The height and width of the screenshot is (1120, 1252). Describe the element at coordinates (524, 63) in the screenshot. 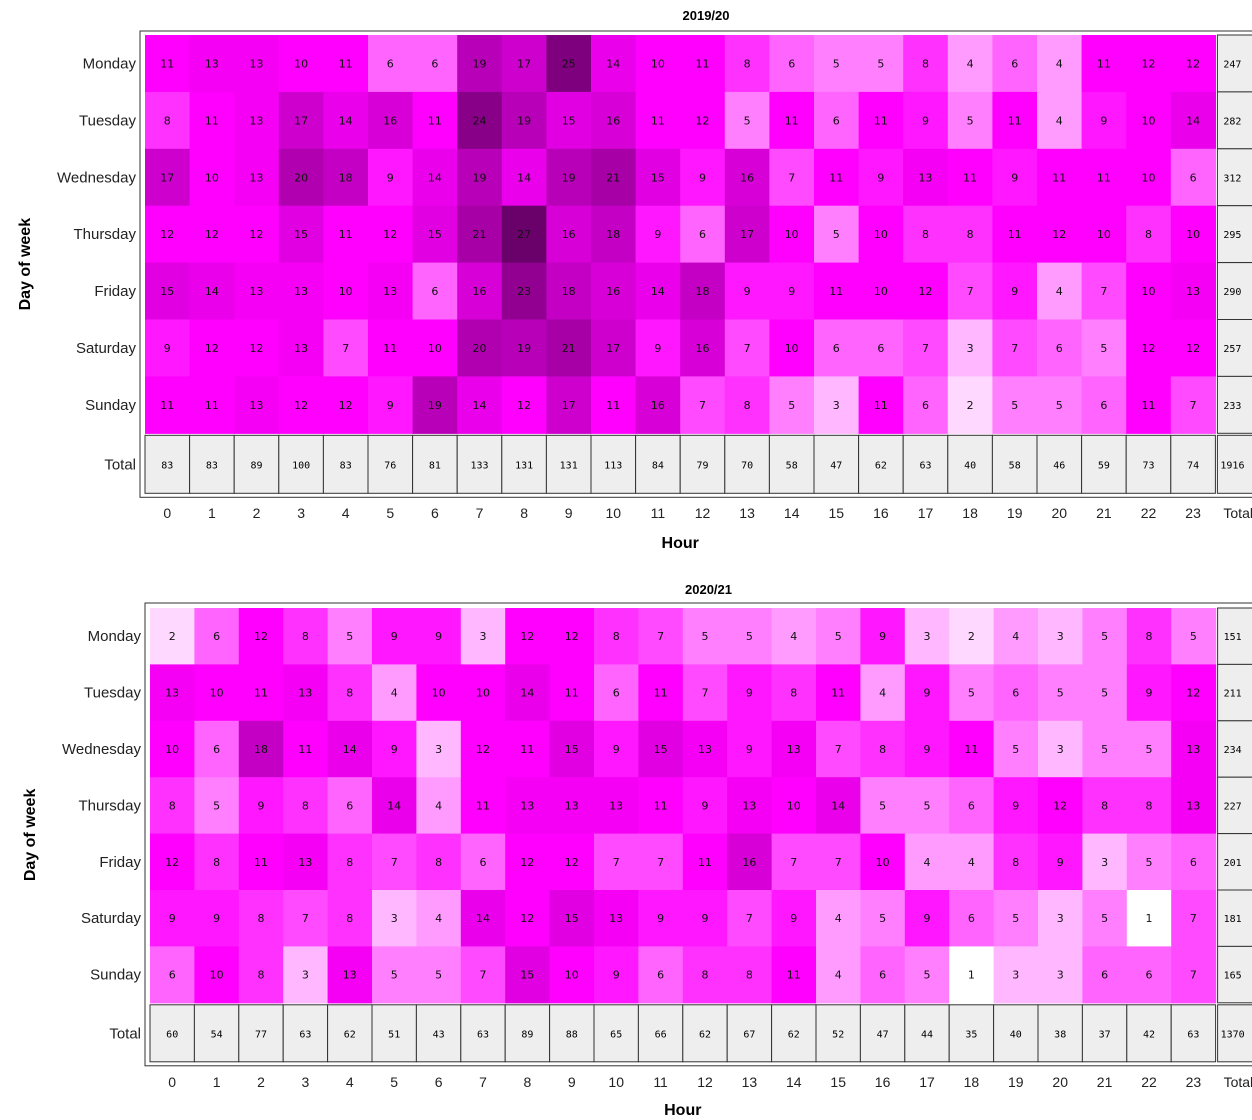

I see `cell-value: 17` at that location.